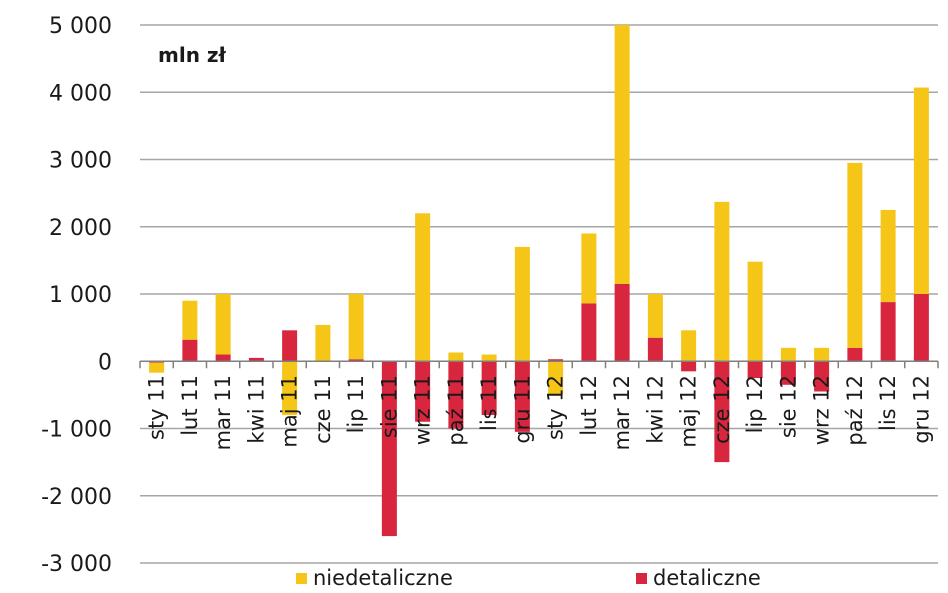  I want to click on legend: niedetaliczne detaliczne, so click(528, 578).